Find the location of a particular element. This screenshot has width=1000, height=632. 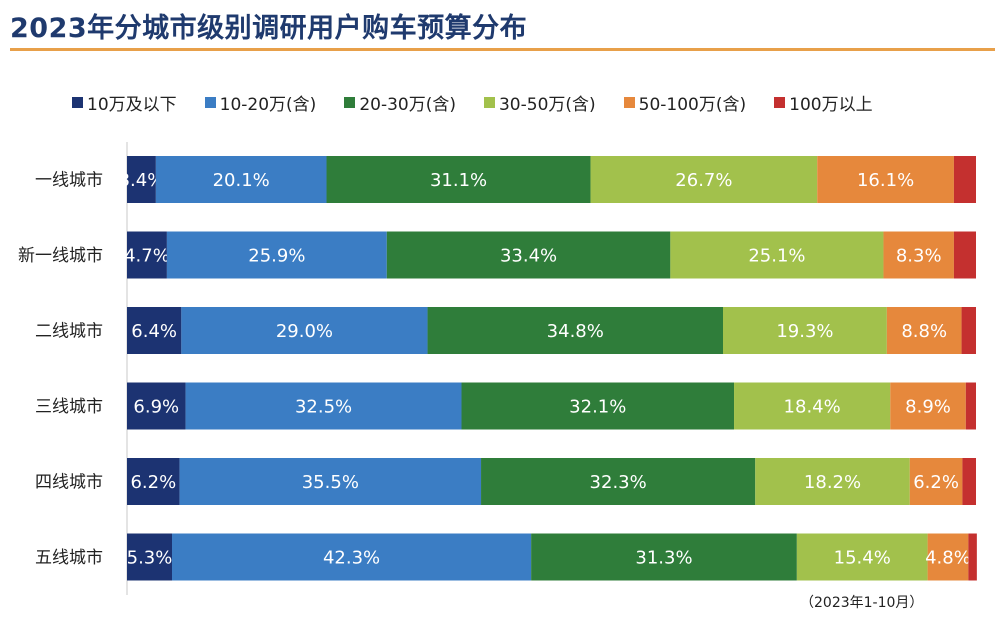

data-label: 25.1% is located at coordinates (776, 256).